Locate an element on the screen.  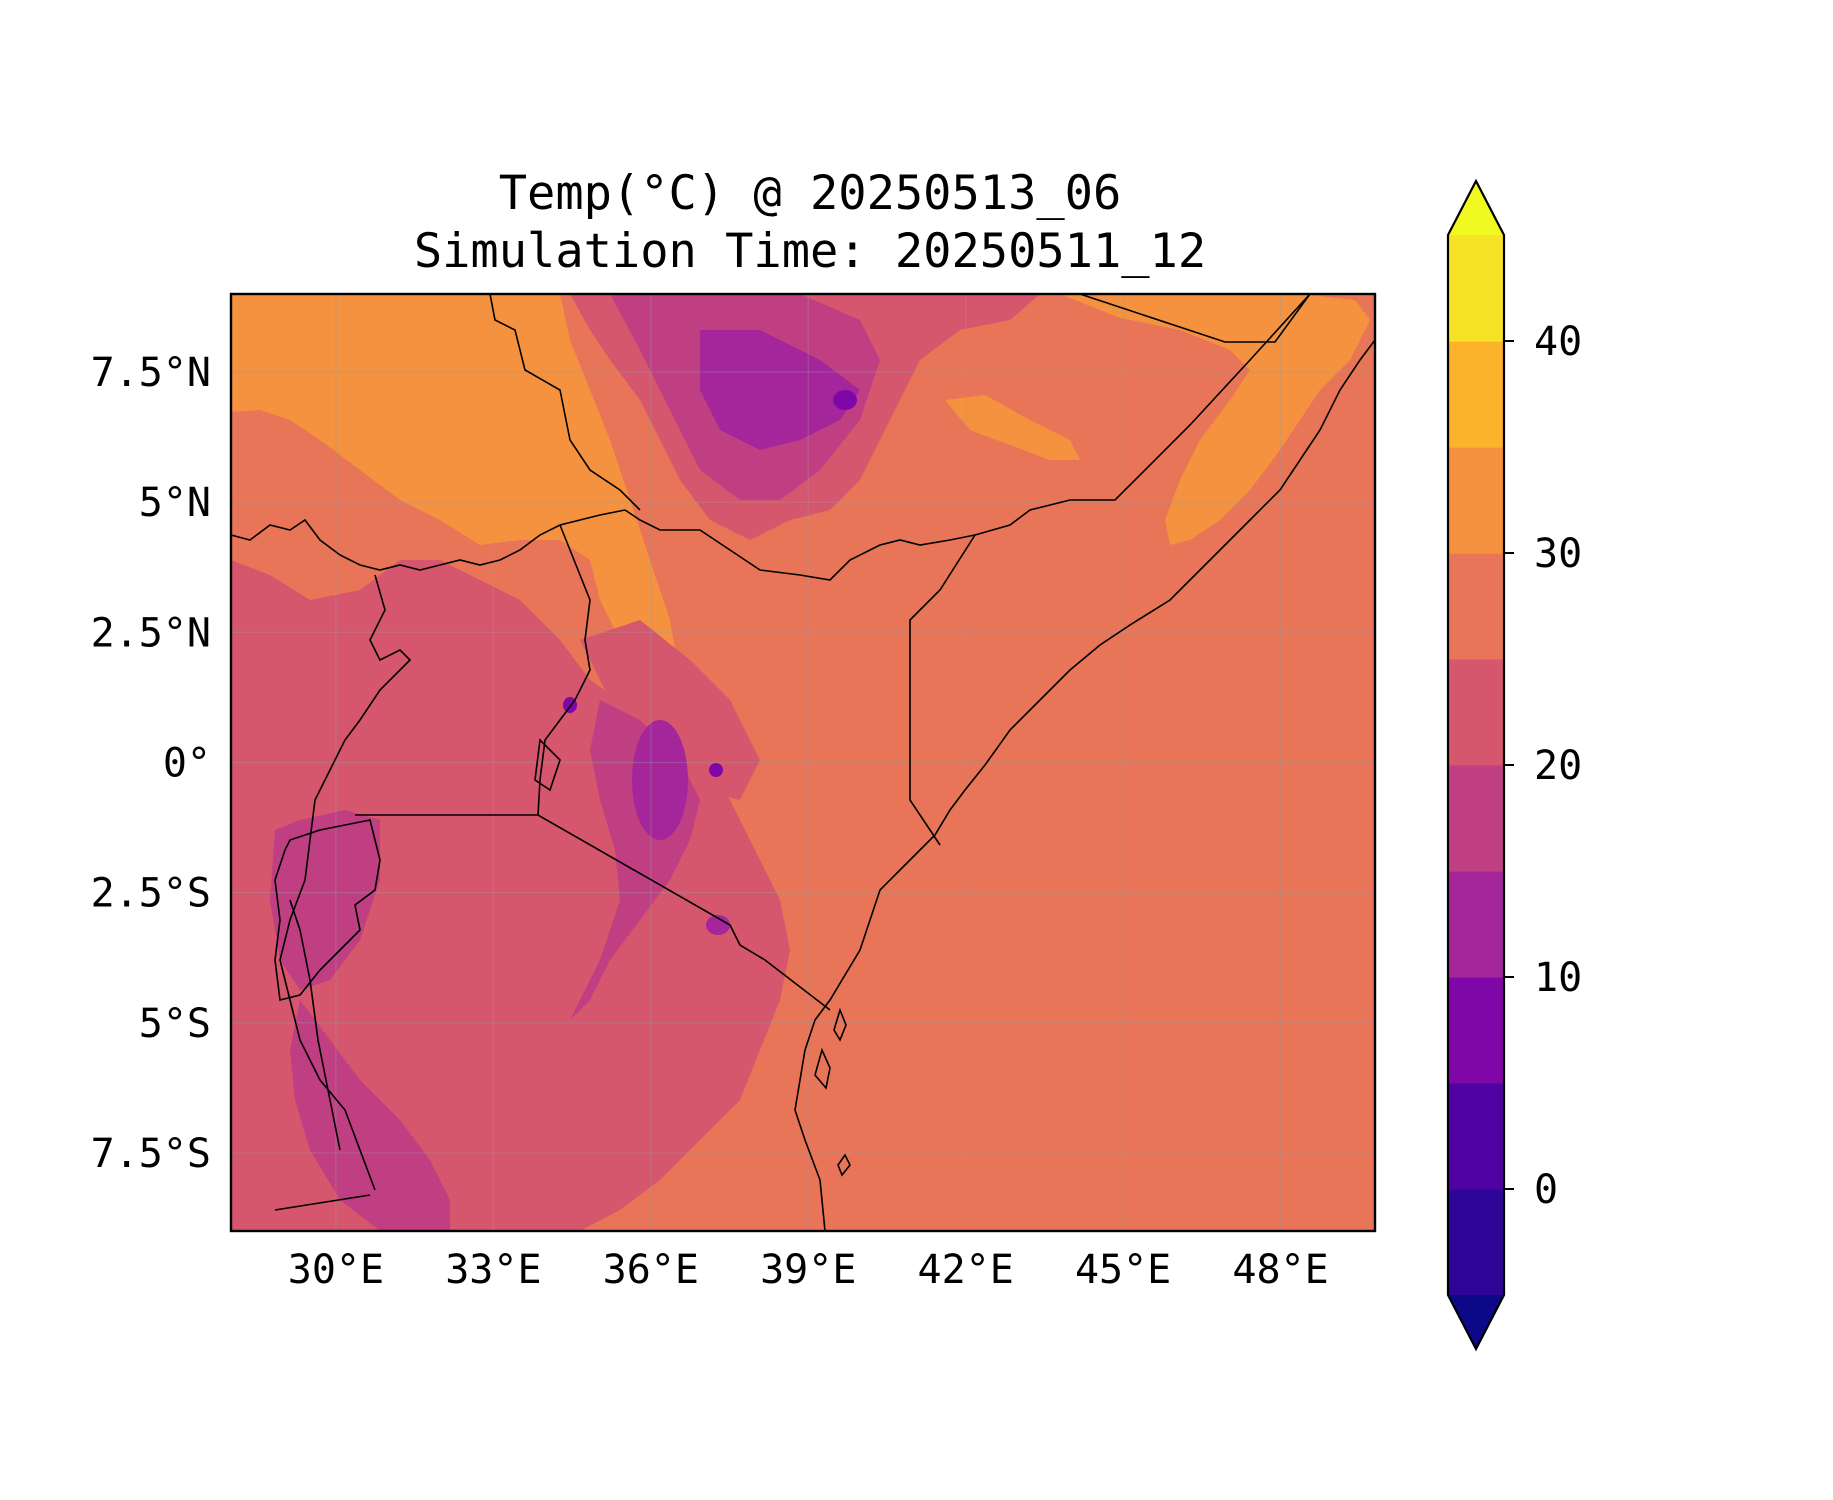
border-uganda-kenya is located at coordinates (564, 670).